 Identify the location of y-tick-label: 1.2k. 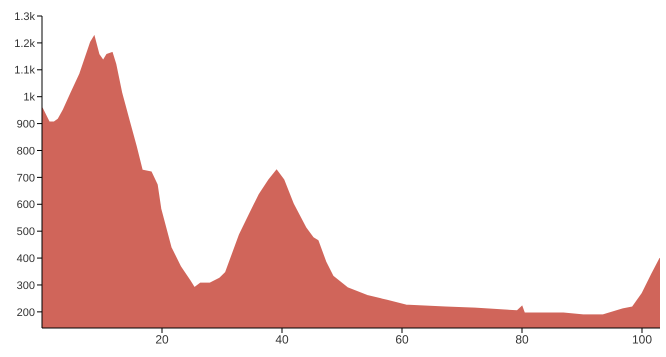
(25, 44).